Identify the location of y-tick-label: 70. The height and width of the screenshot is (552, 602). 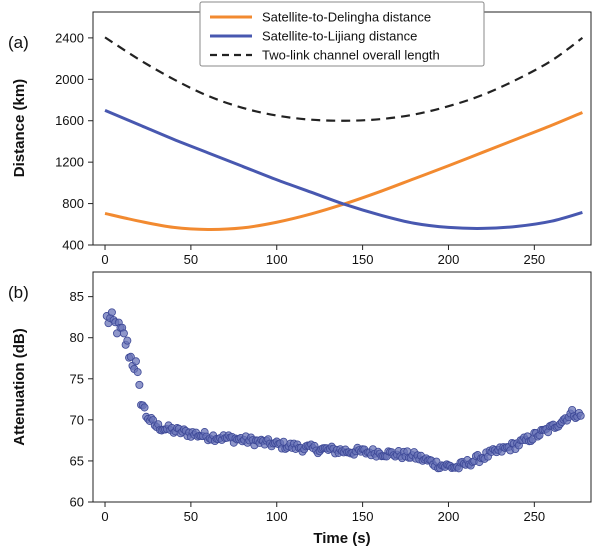
(77, 419).